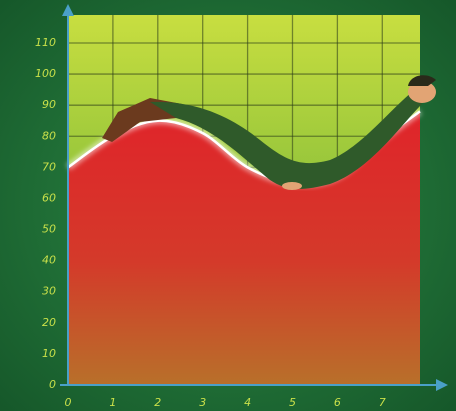 The height and width of the screenshot is (411, 456). What do you see at coordinates (45, 42) in the screenshot?
I see `y-tick-label: 110` at bounding box center [45, 42].